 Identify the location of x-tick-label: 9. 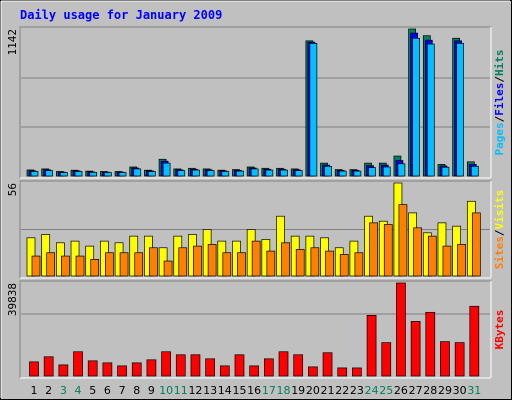
(151, 390).